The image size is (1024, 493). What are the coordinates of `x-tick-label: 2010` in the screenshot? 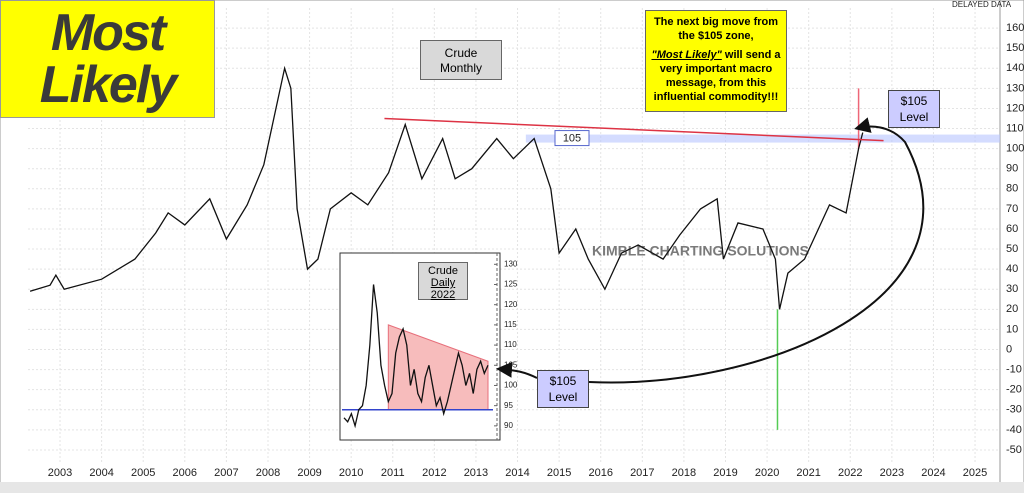 It's located at (351, 473).